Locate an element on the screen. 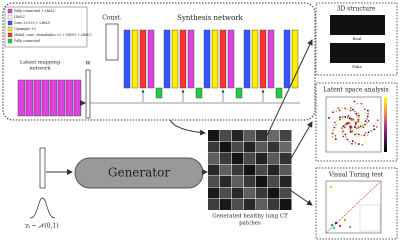 This screenshot has height=242, width=400. mapping-label: network is located at coordinates (41, 69).